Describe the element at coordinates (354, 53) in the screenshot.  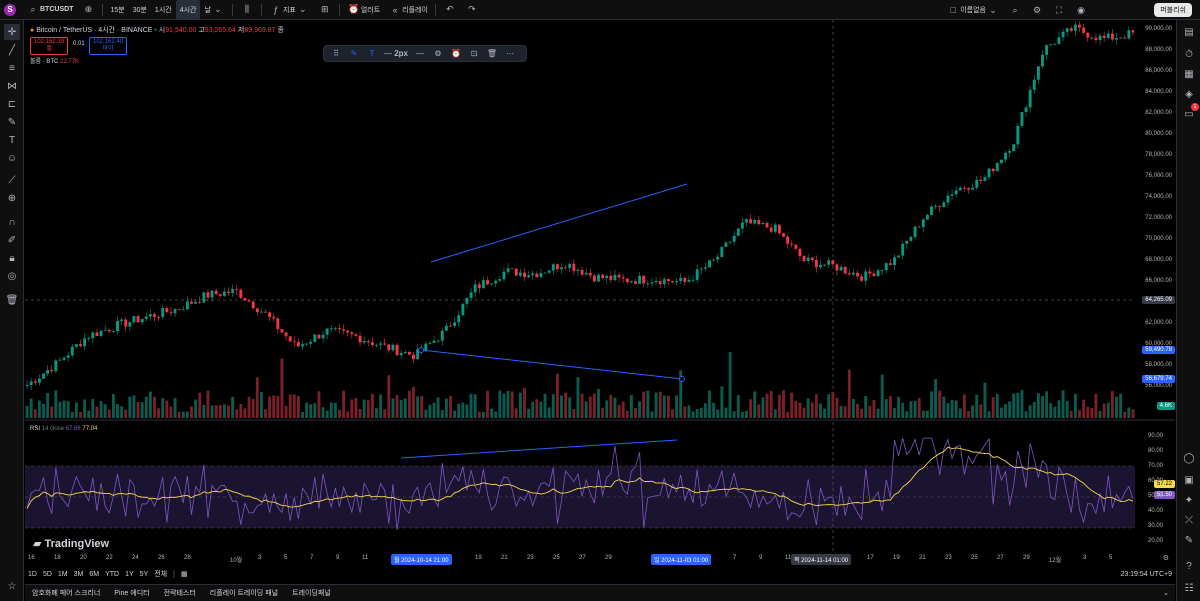
I see `line-color-icon: ✎` at that location.